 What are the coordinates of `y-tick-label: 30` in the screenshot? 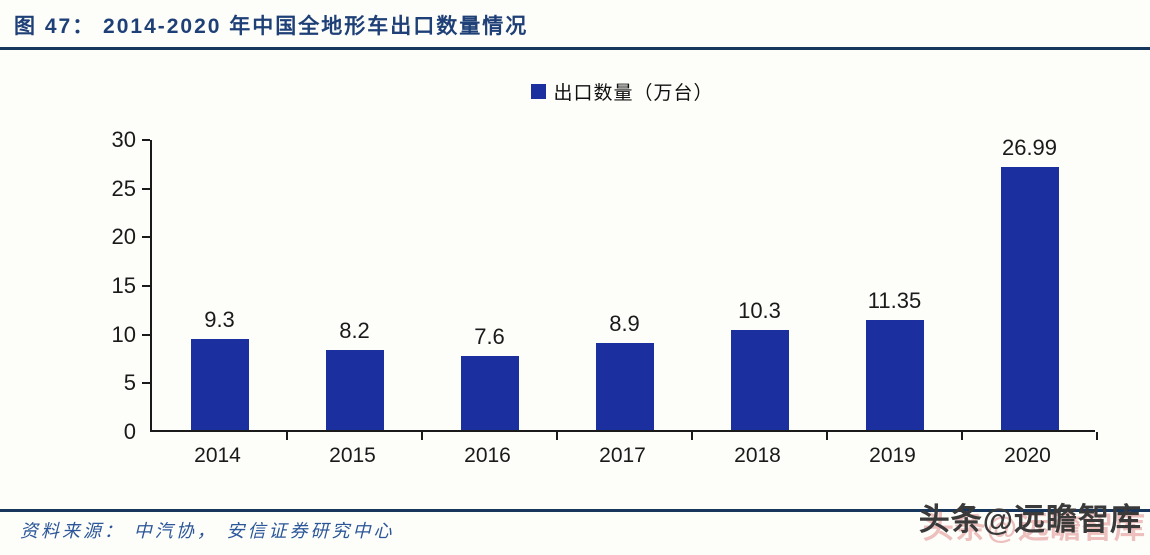 It's located at (123, 139).